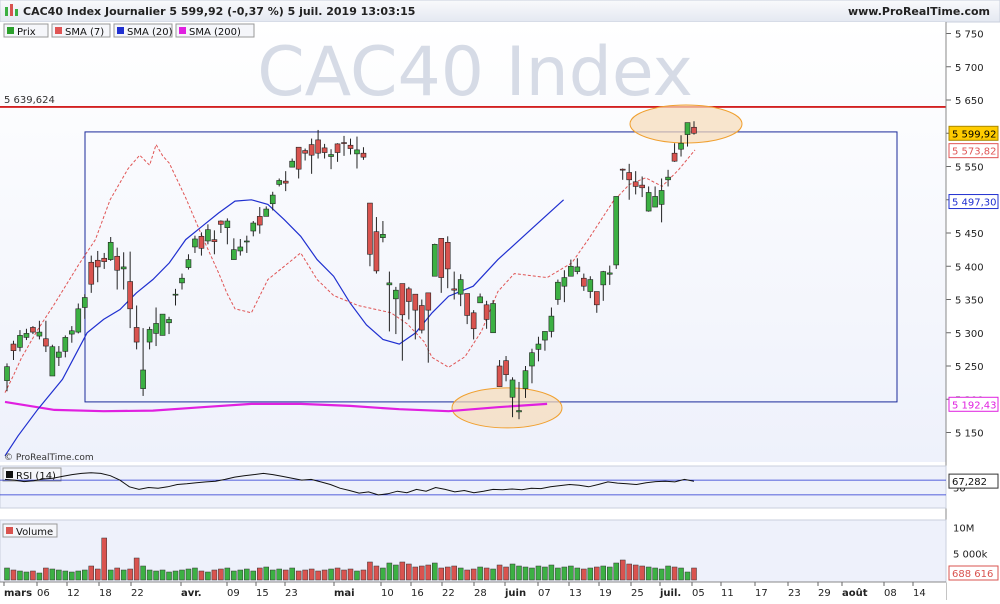  Describe the element at coordinates (969, 367) in the screenshot. I see `y-tick-label: 5 250` at that location.